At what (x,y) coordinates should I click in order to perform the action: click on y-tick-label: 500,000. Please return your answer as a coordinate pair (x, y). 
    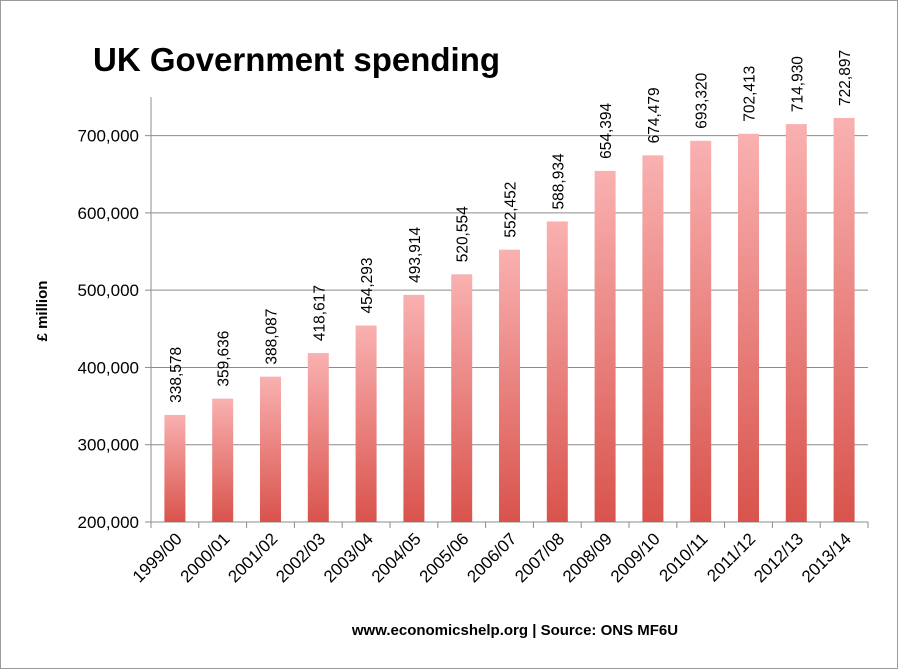
    Looking at the image, I should click on (108, 290).